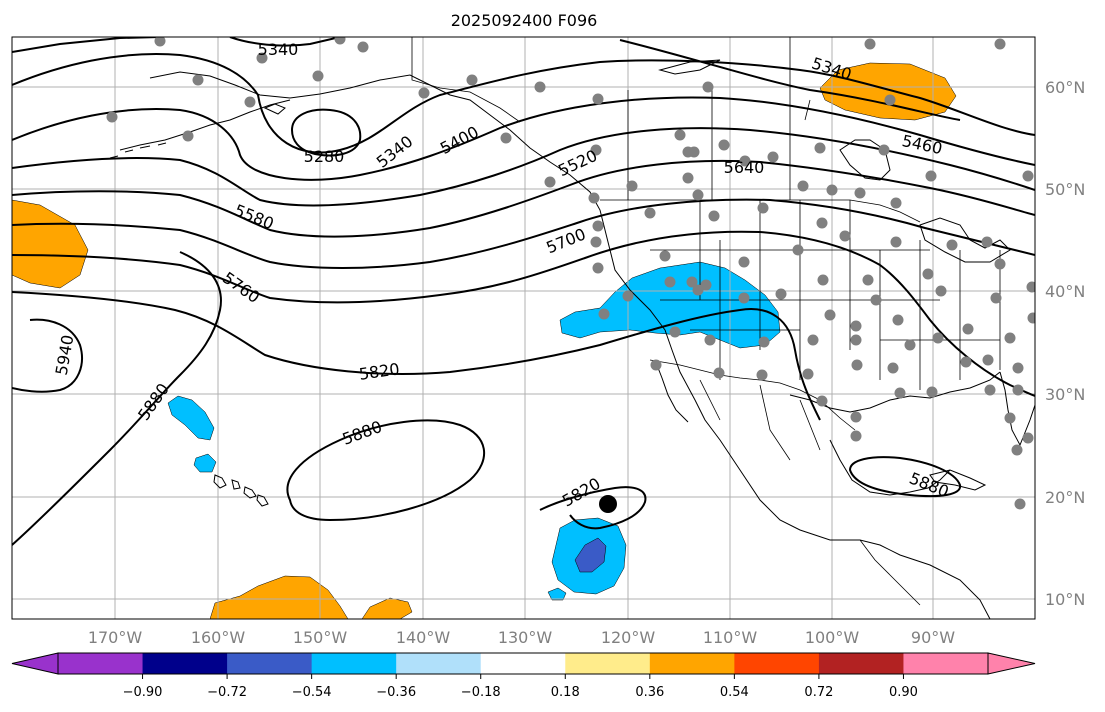  I want to click on longitude-label: 140°W, so click(423, 637).